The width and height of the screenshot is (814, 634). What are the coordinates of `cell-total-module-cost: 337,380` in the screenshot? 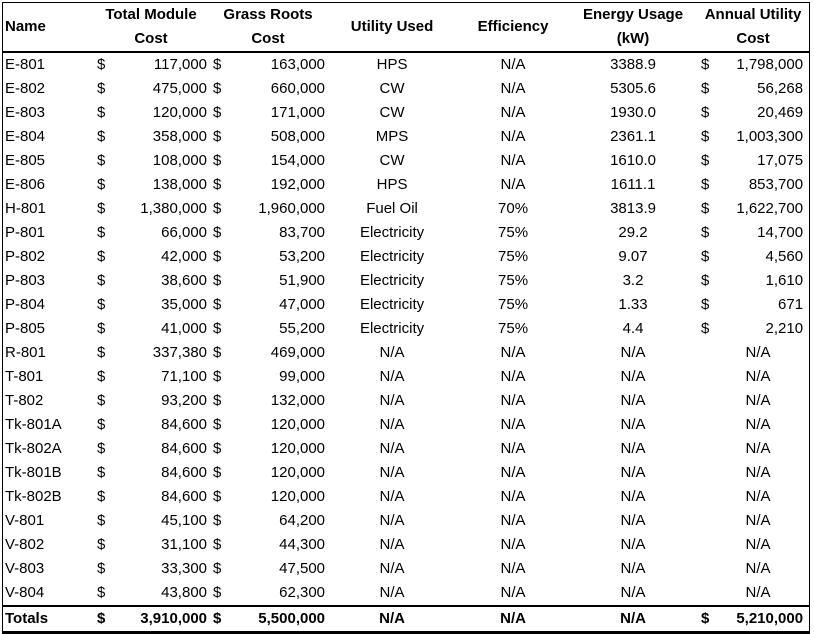 It's located at (180, 352).